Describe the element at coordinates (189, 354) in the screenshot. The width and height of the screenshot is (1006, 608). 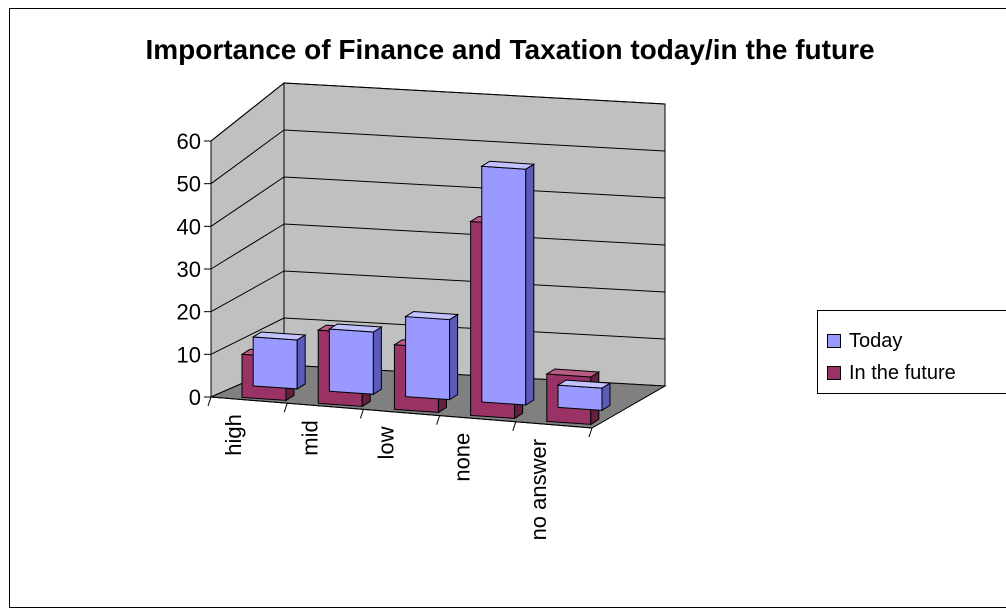
I see `y-tick-label: 10` at that location.